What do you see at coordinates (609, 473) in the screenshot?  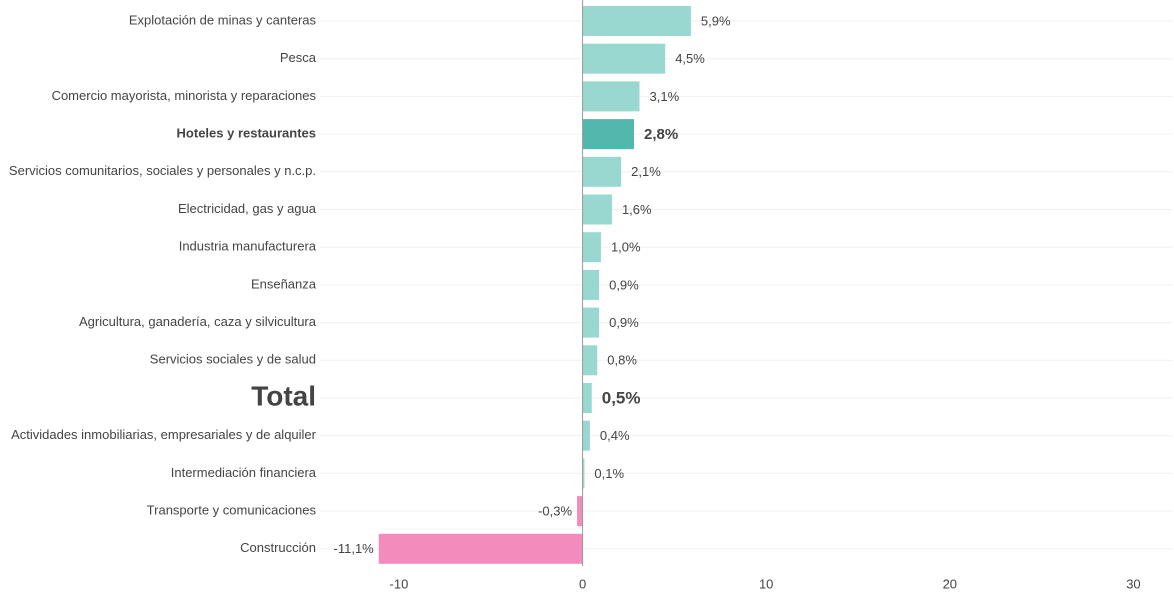 I see `value-label: 0,1%` at bounding box center [609, 473].